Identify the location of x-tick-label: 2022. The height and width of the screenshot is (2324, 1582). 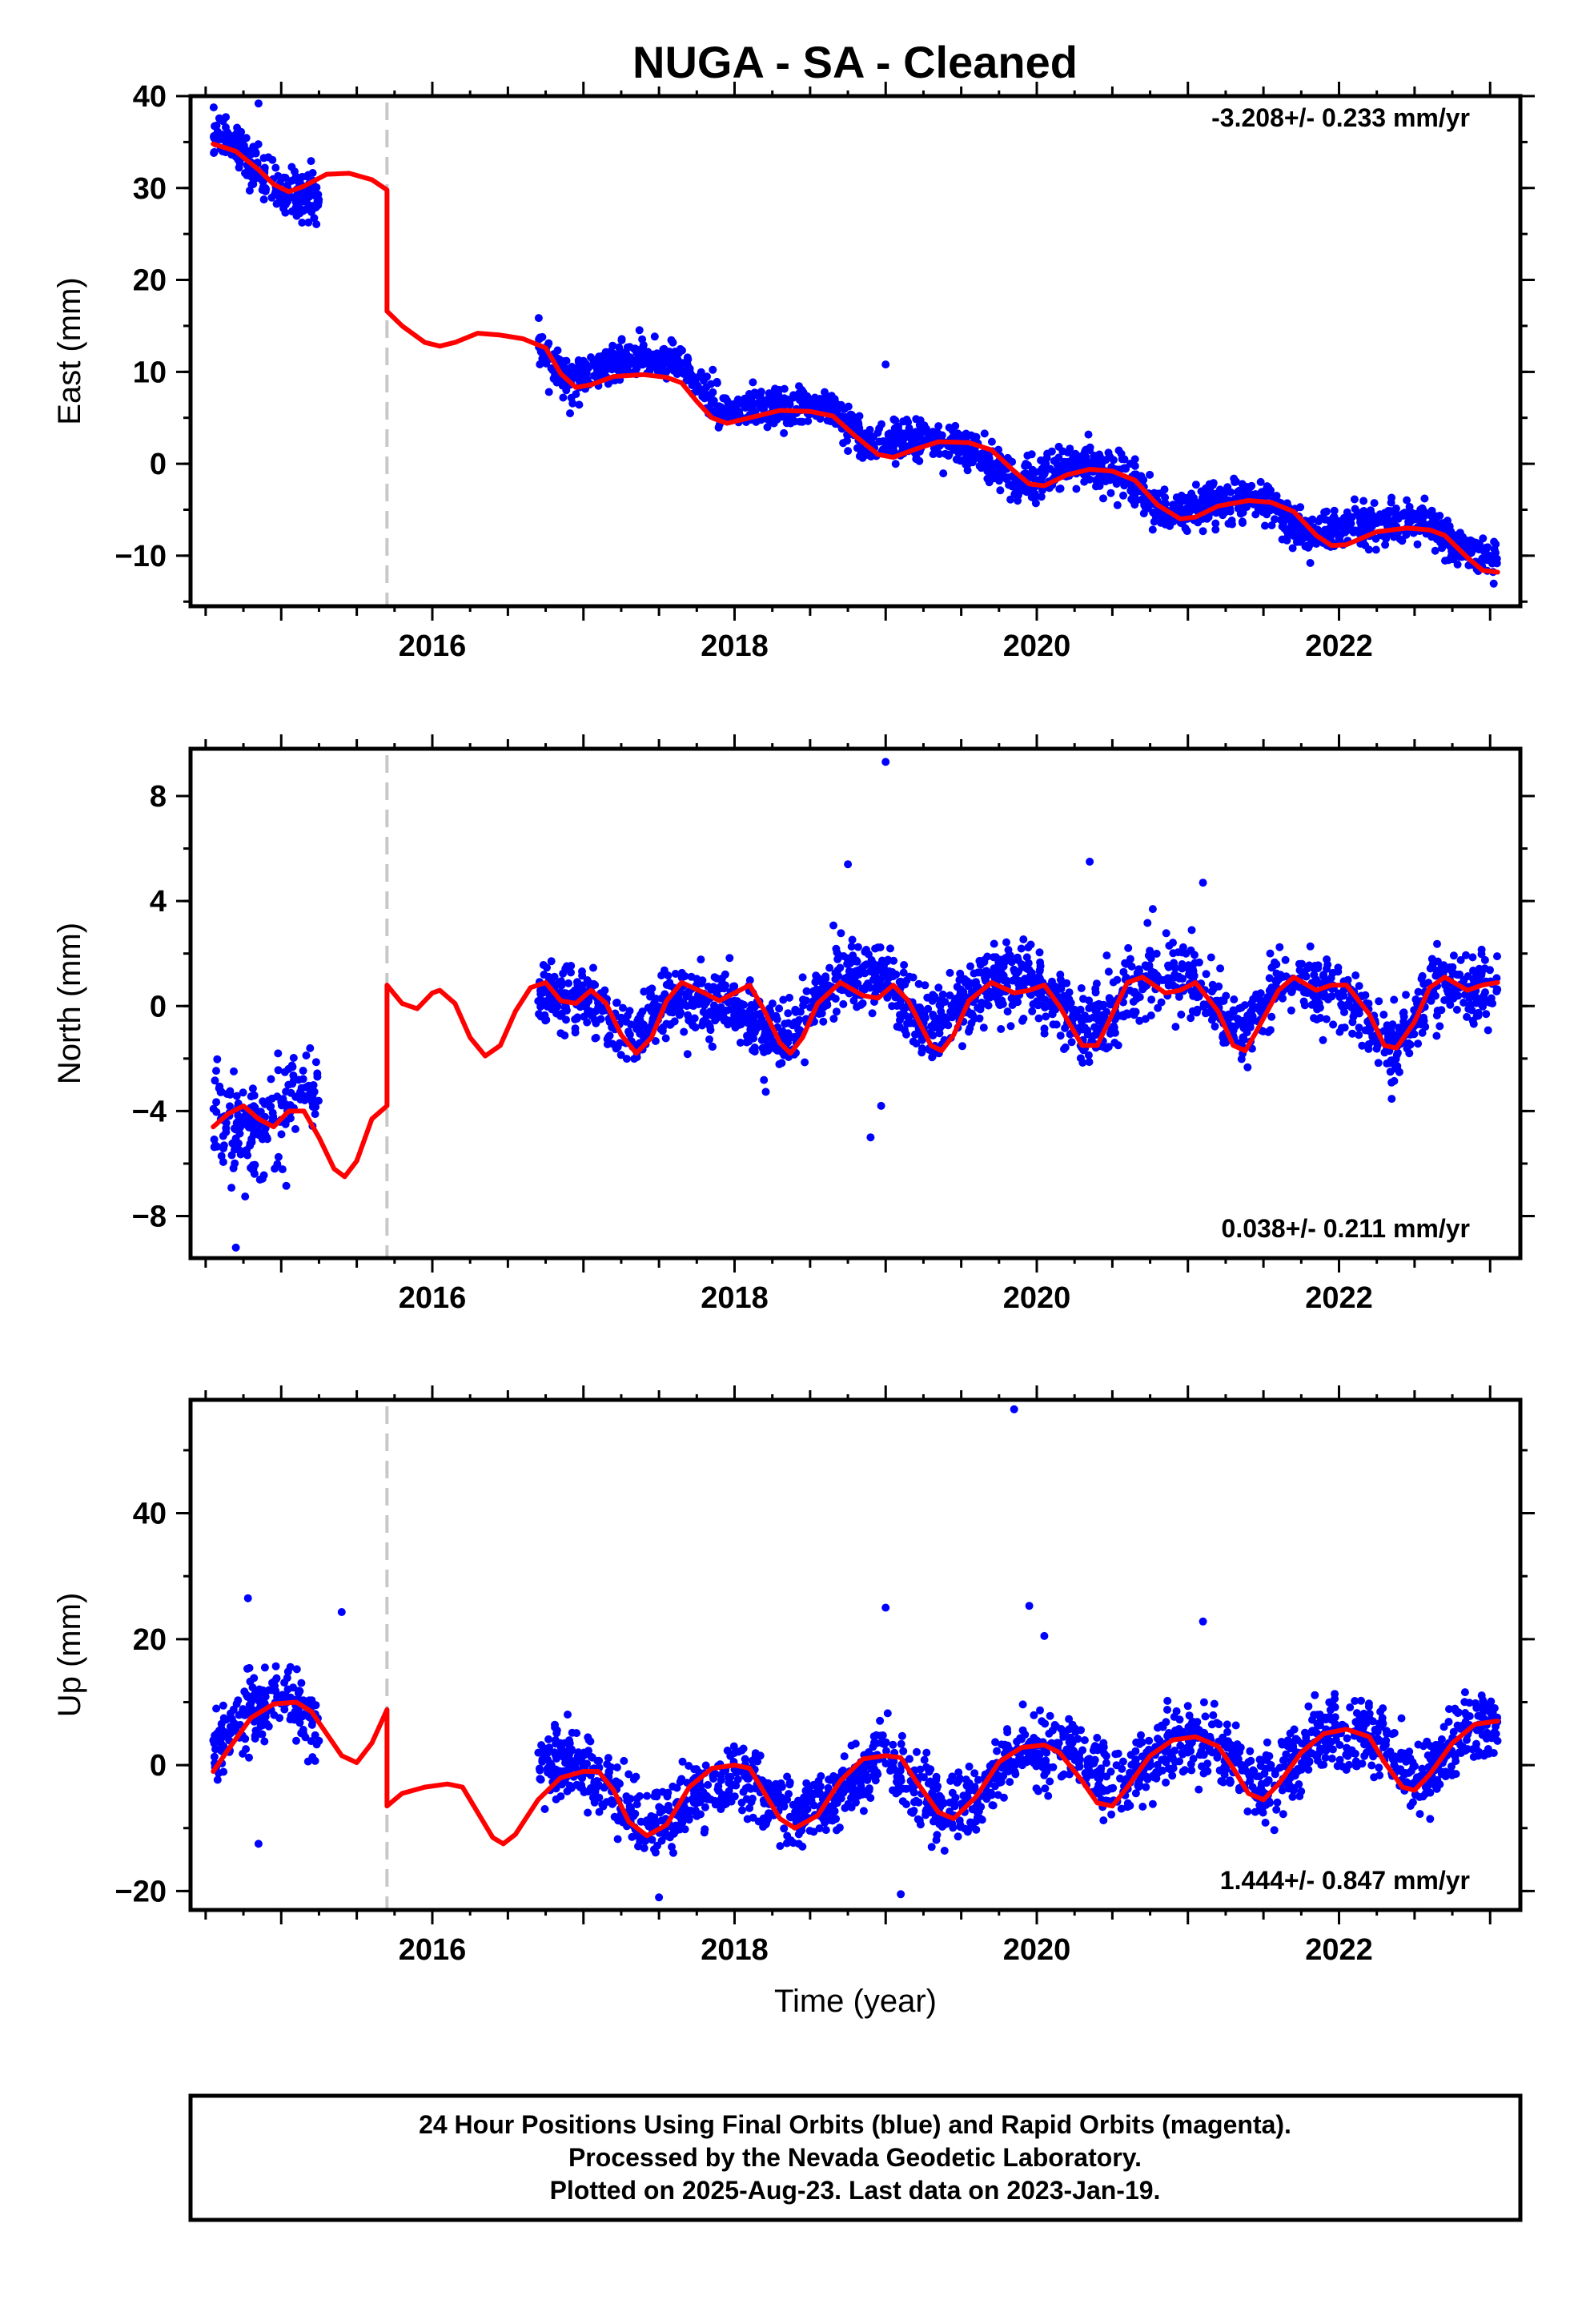
(1339, 646).